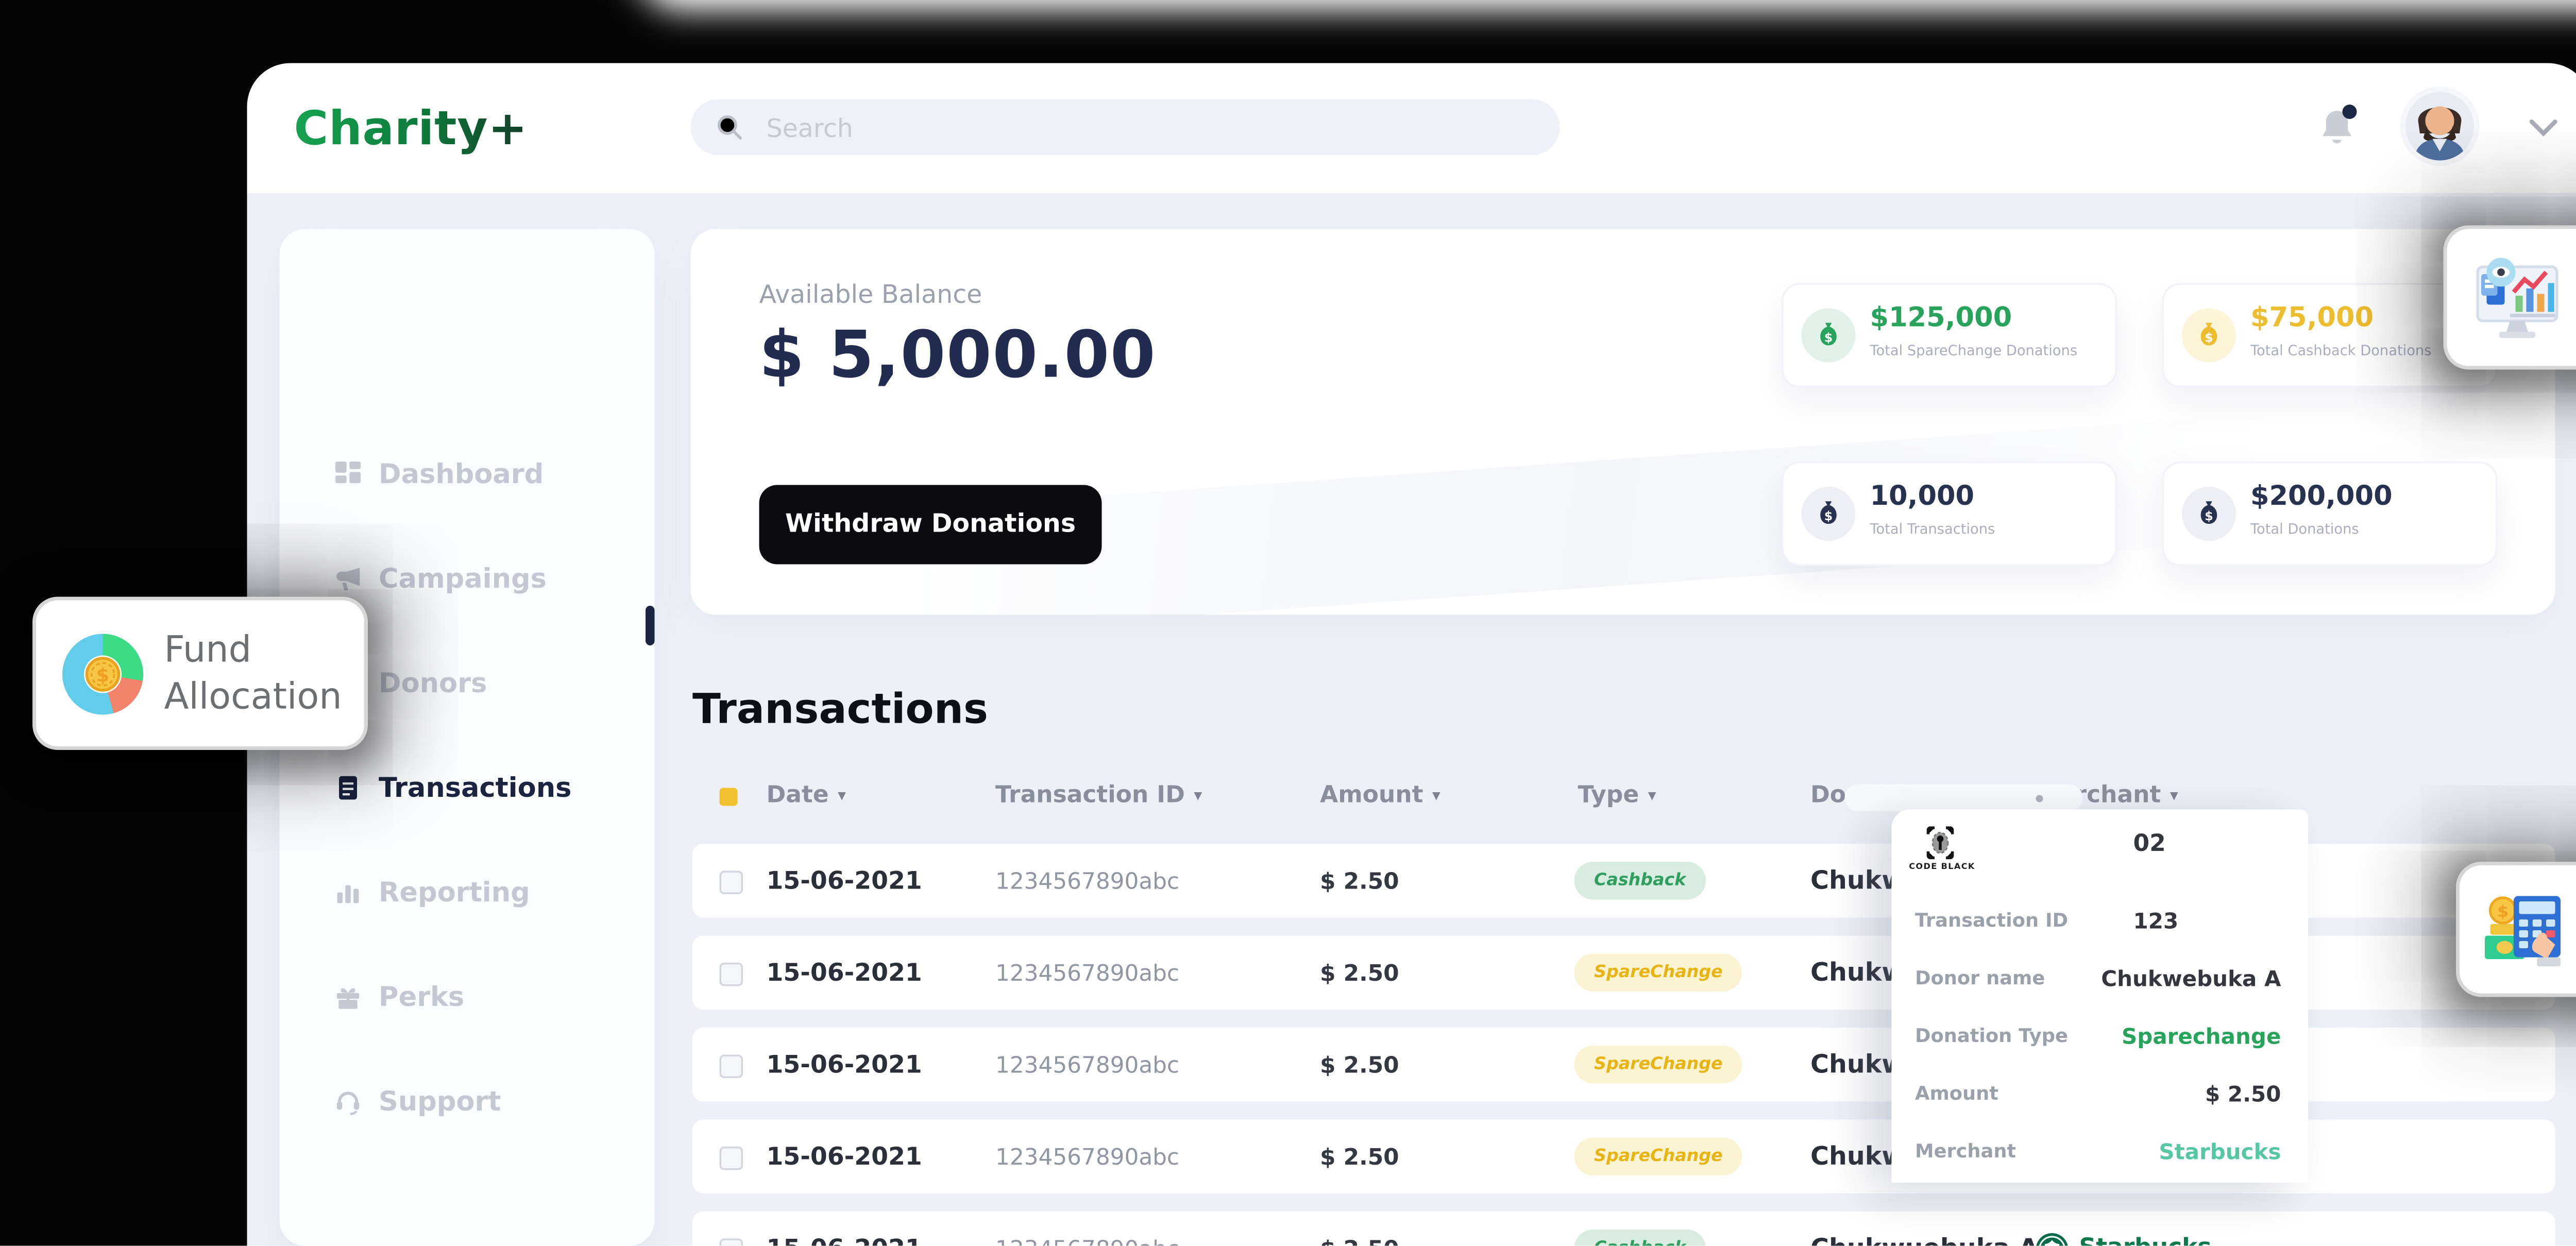 This screenshot has width=2576, height=1246. I want to click on stat-card: $ $125,000 Total SpareChange Donations, so click(1949, 335).